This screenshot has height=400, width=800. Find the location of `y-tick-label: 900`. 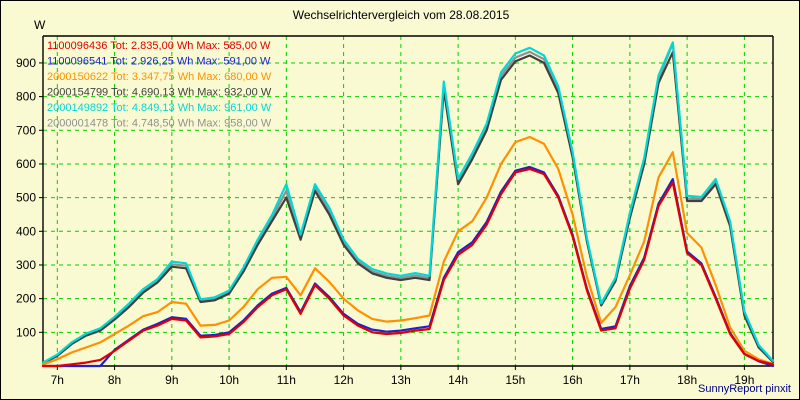

y-tick-label: 900 is located at coordinates (26, 63).